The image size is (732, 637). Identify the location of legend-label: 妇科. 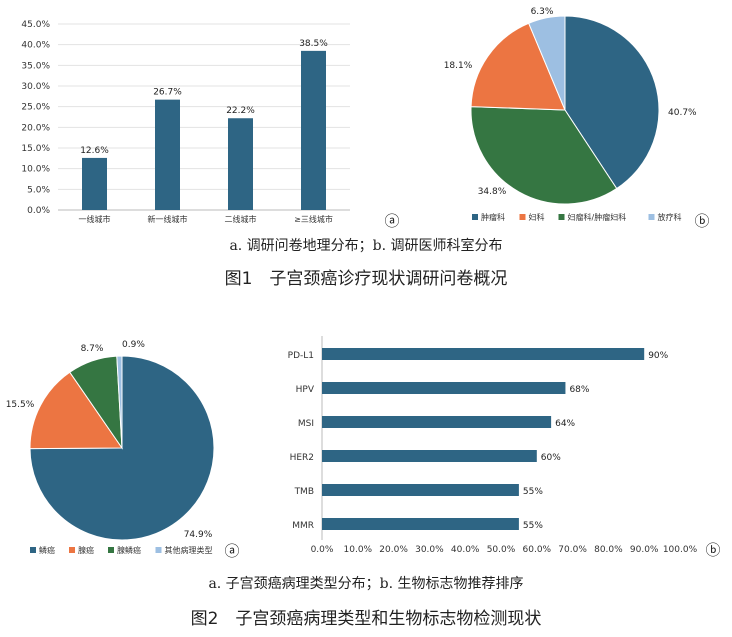
(537, 217).